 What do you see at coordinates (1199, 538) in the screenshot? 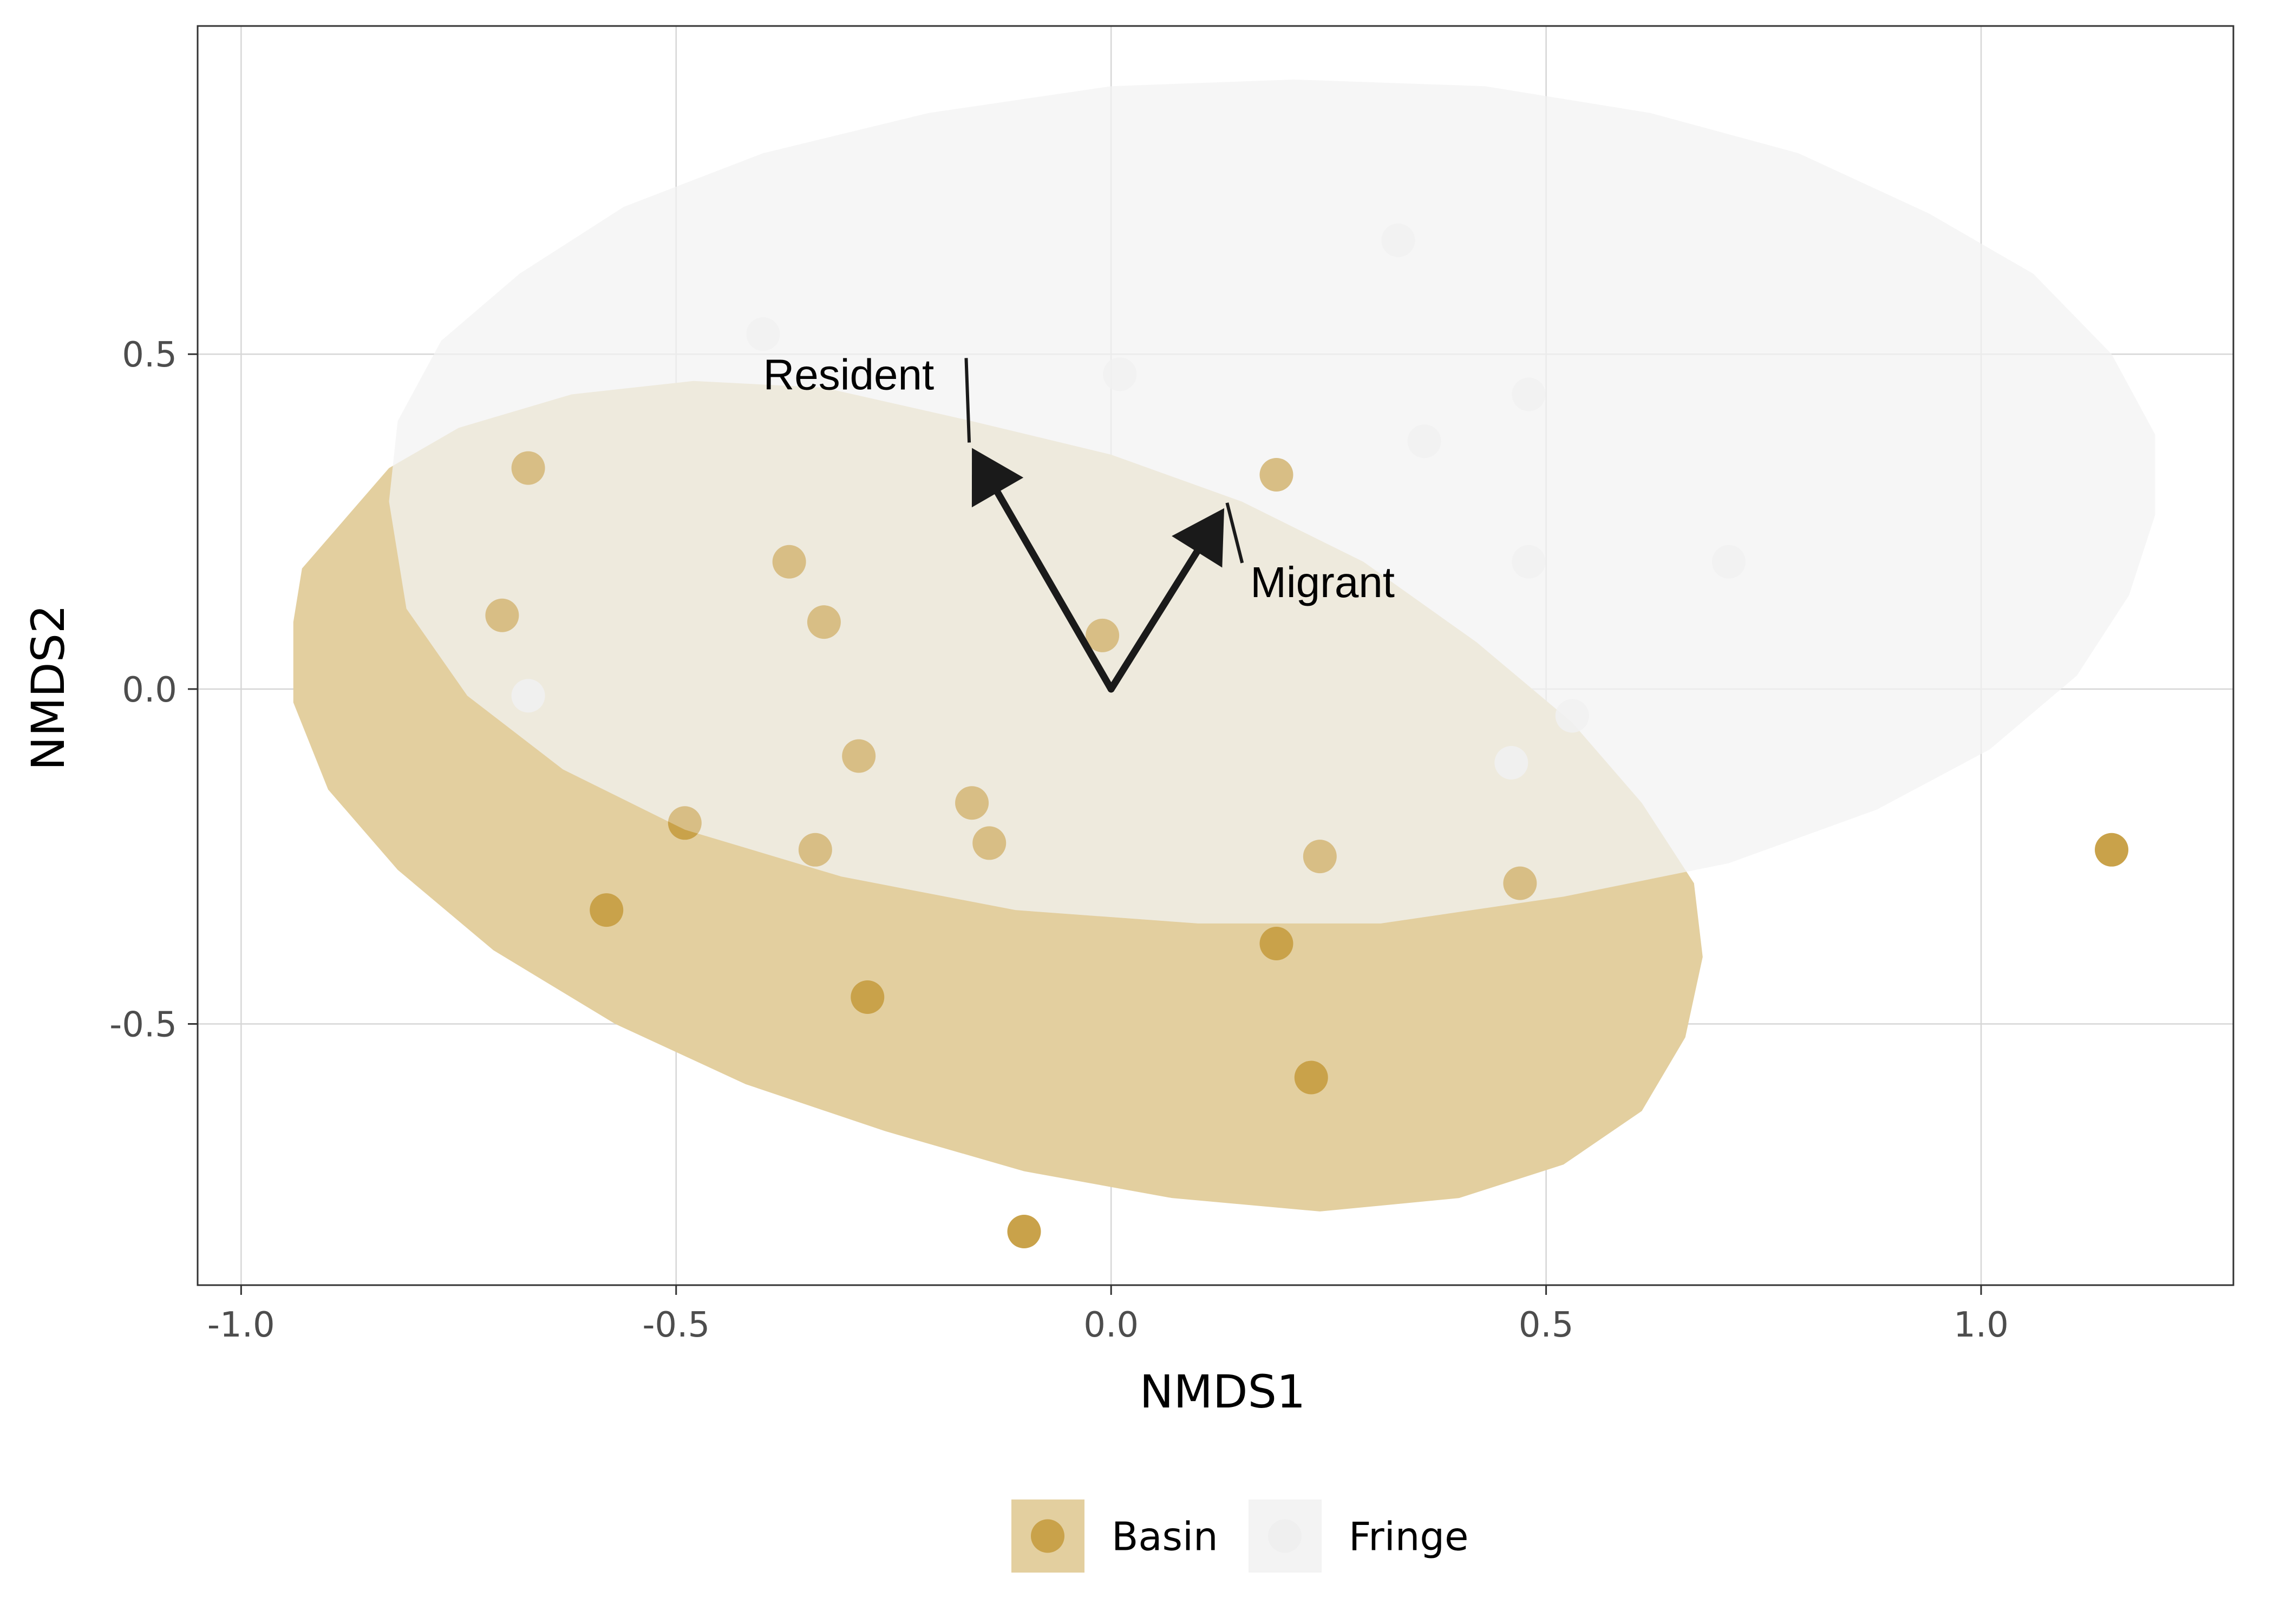
I see `vector-migrant-arrowhead` at bounding box center [1199, 538].